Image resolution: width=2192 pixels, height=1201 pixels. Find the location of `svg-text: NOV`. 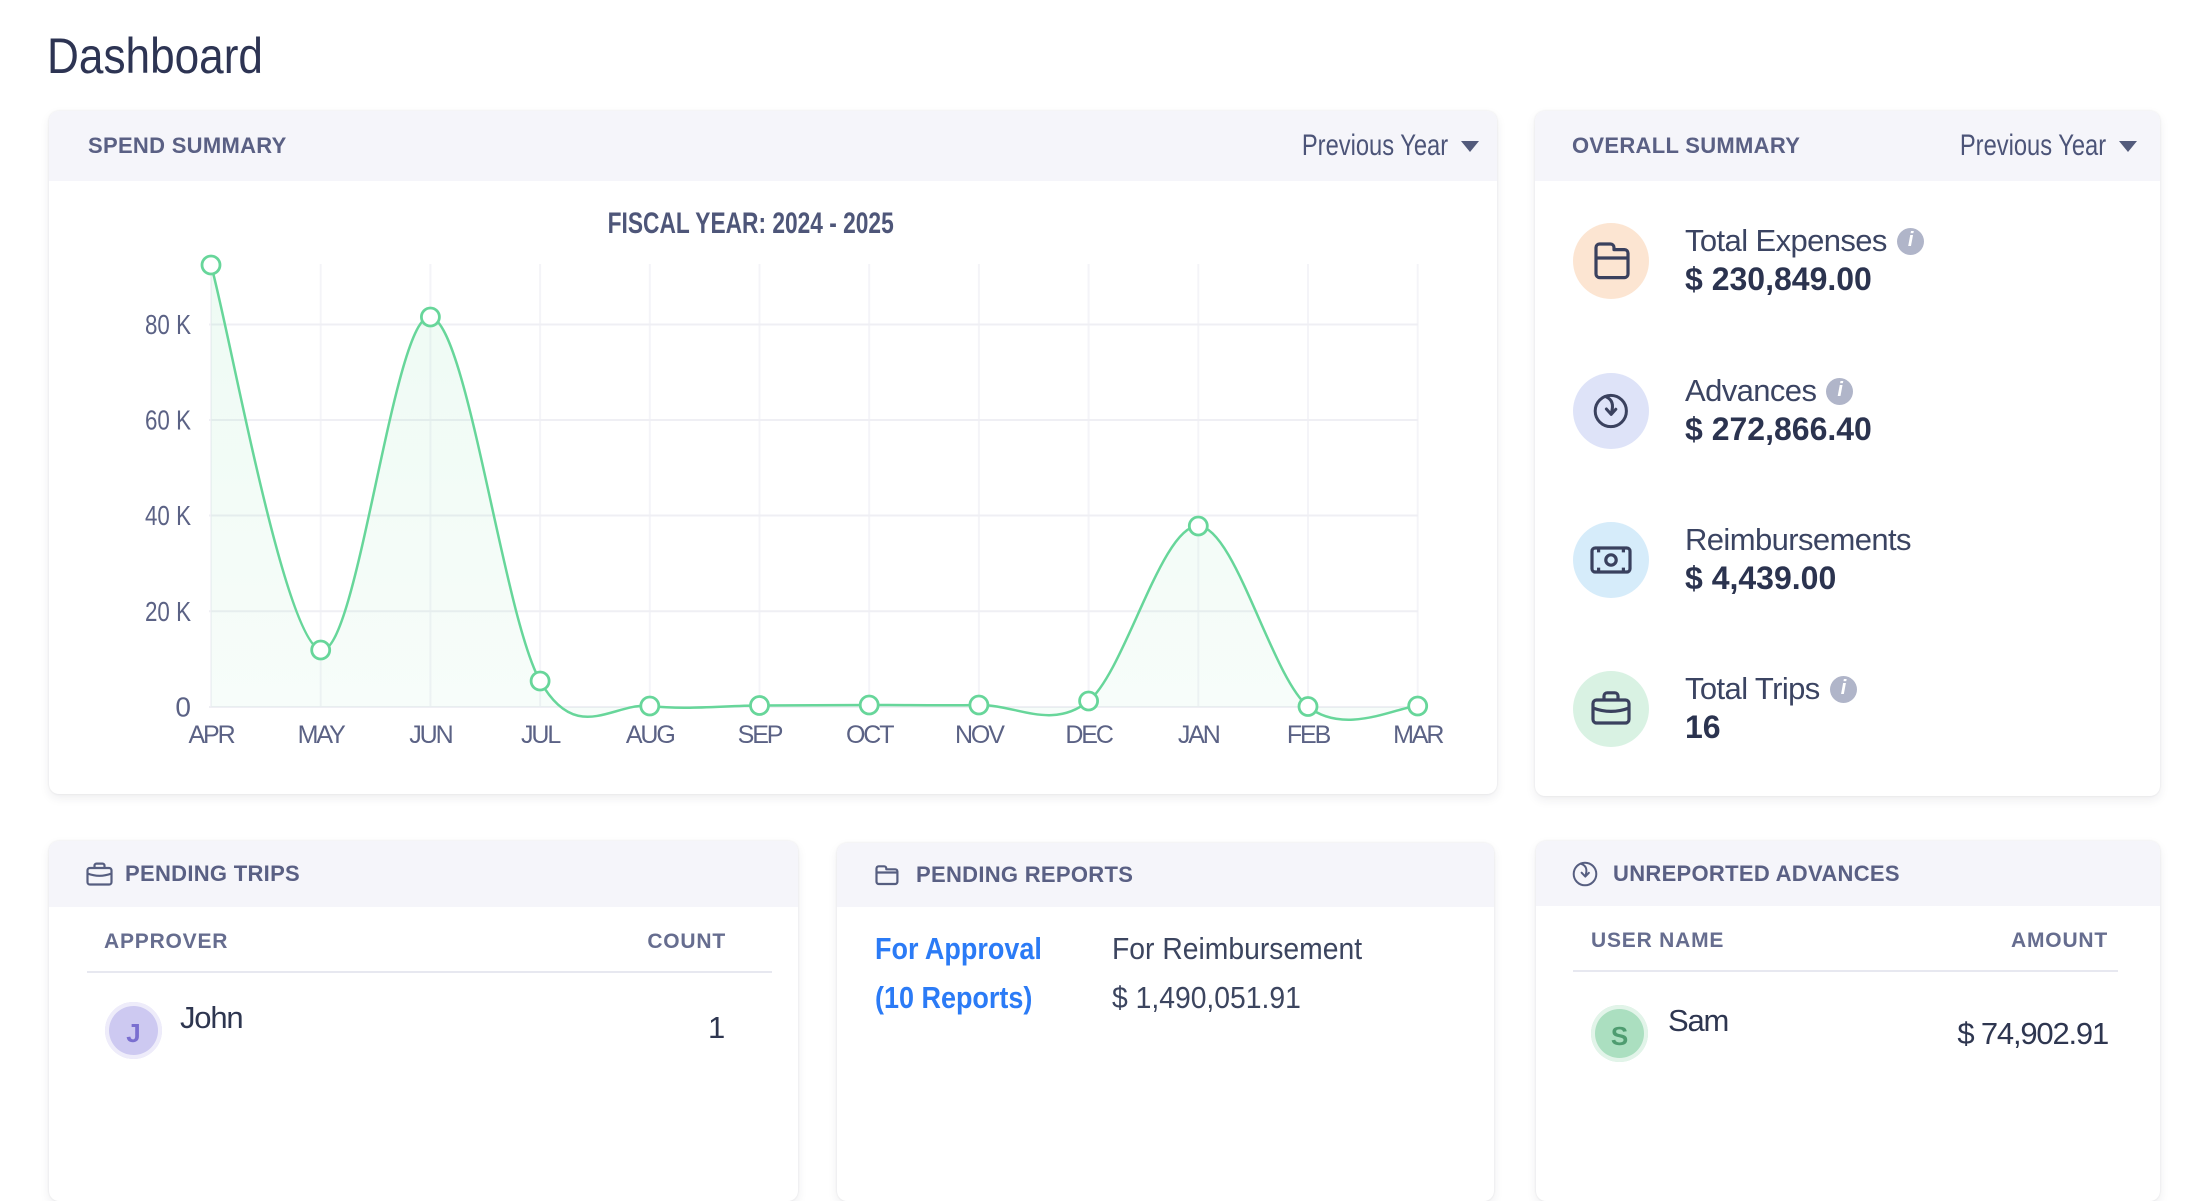

svg-text: NOV is located at coordinates (980, 735).